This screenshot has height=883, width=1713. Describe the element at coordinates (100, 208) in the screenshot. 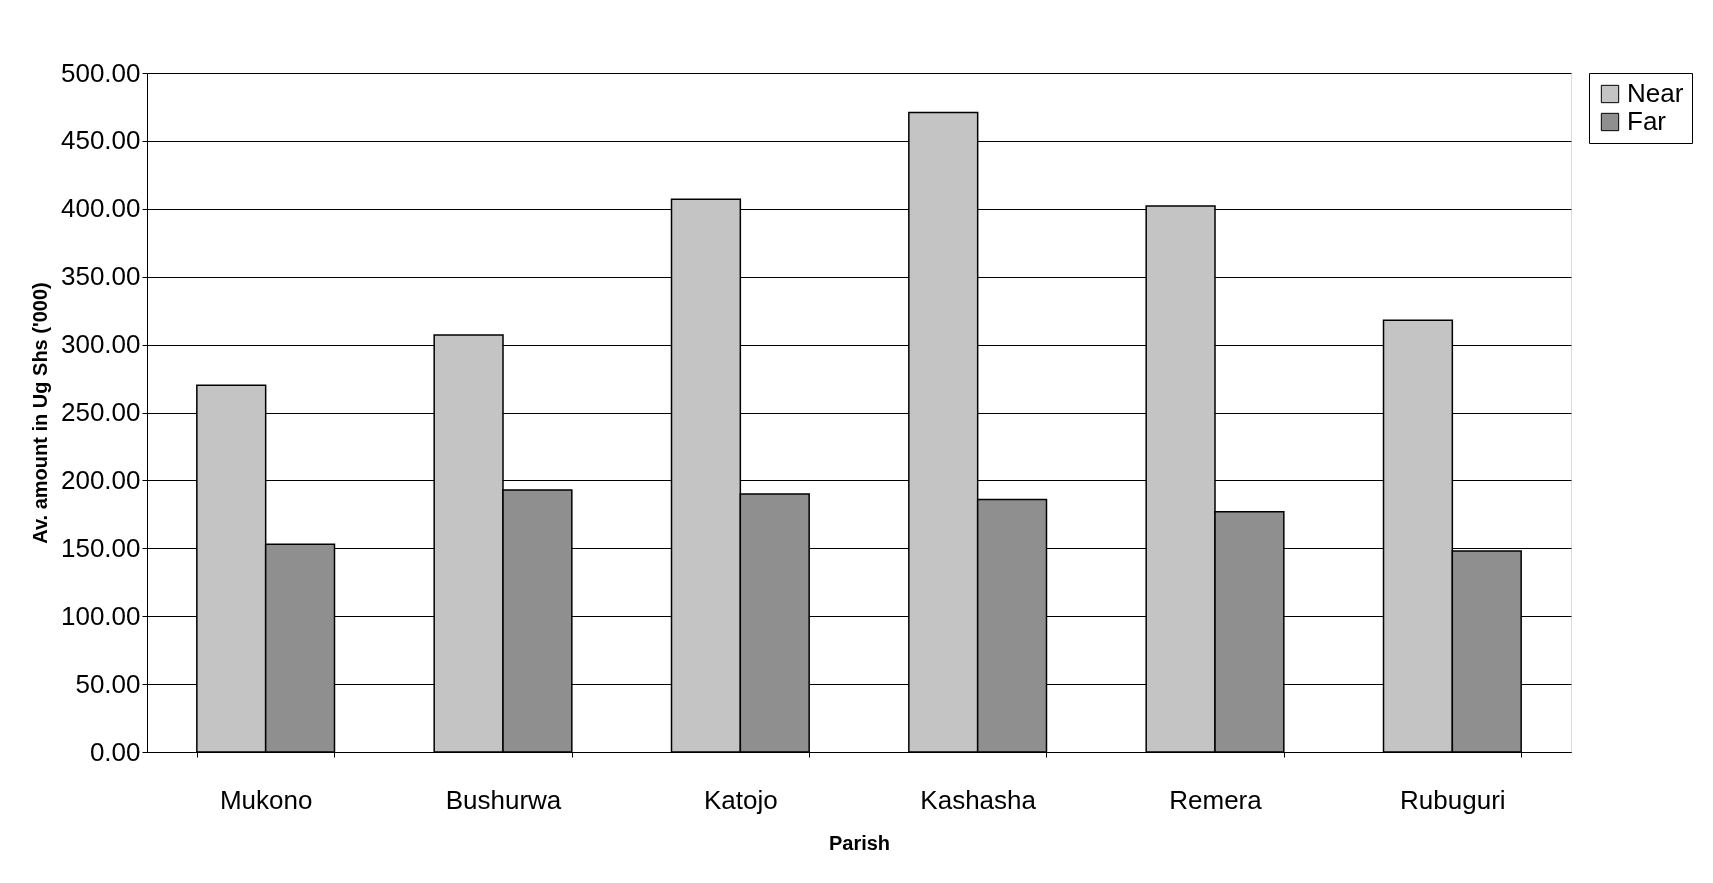

I see `y-tick-label: 400.00` at that location.